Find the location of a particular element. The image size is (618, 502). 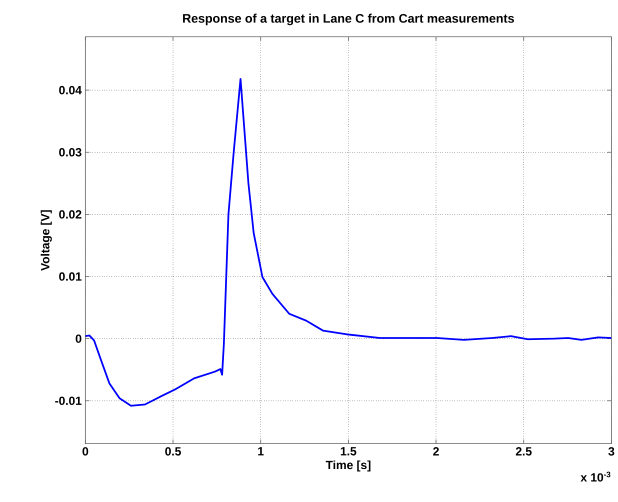

x-tick-label: 0 is located at coordinates (85, 451).